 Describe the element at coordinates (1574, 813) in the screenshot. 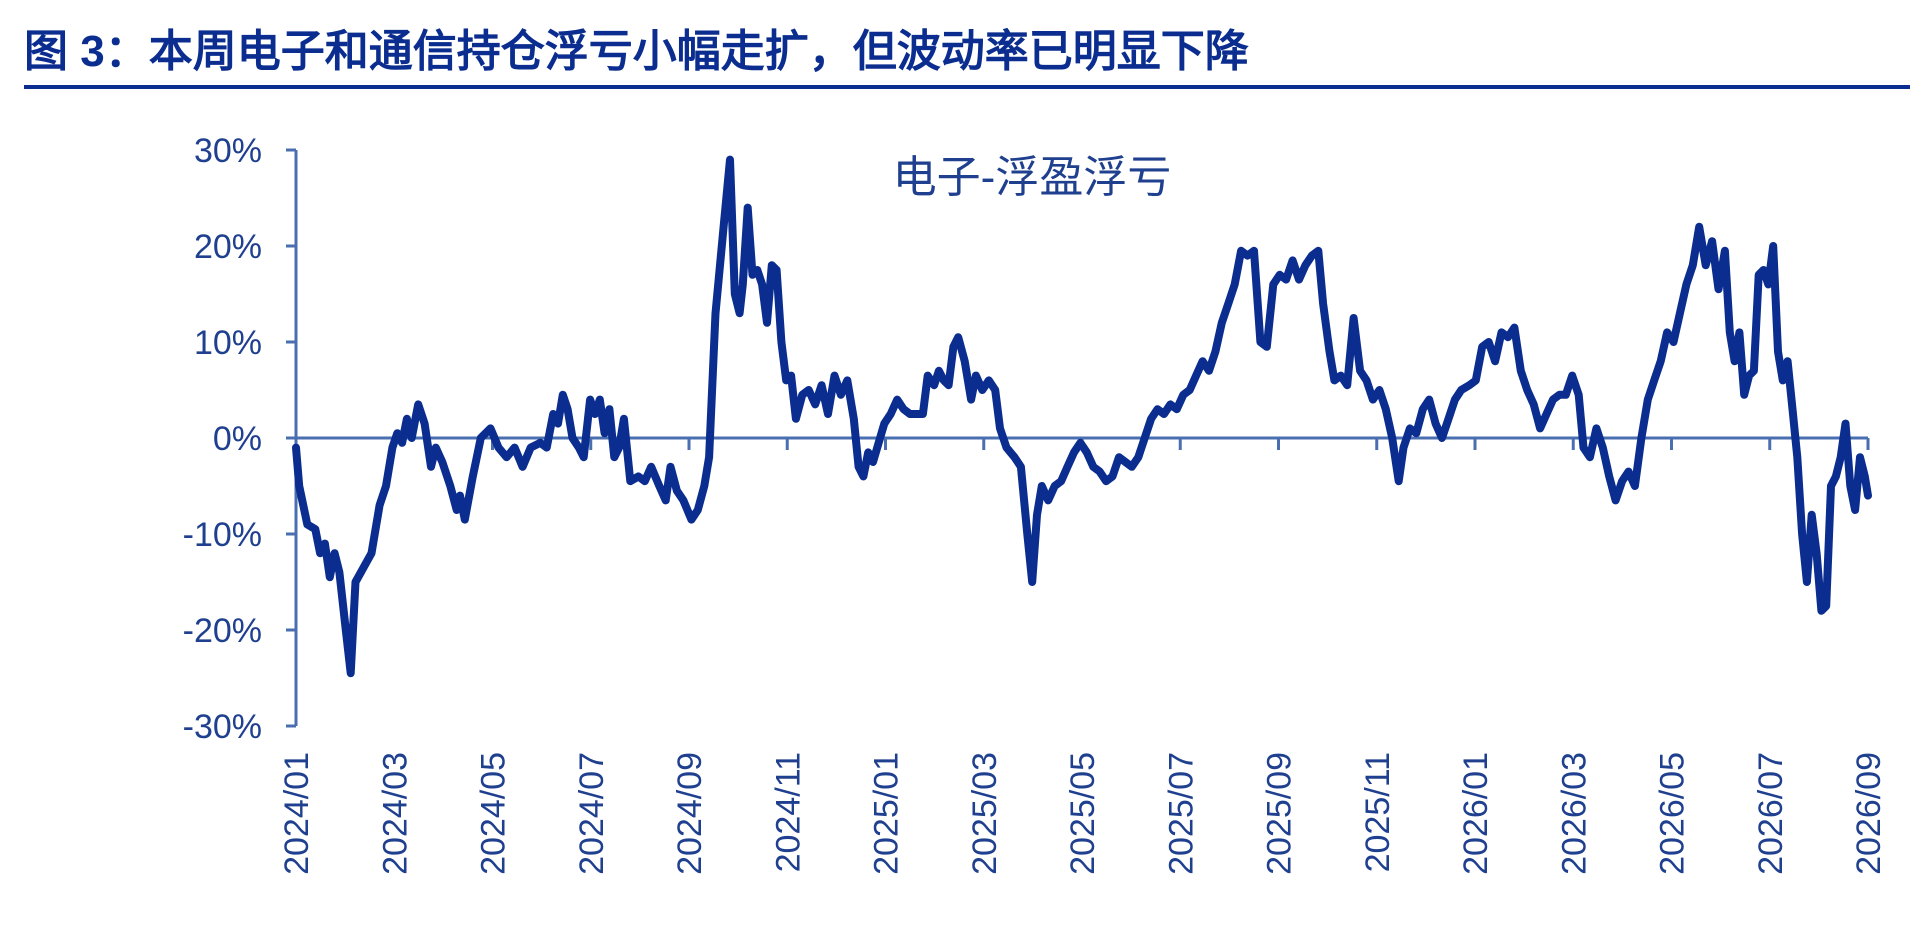

I see `x-tick-label: 2026/03` at that location.